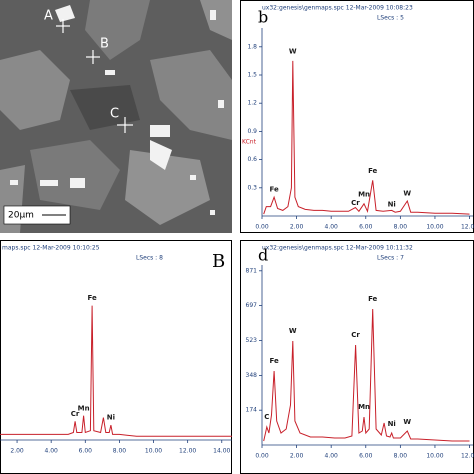 This screenshot has height=474, width=474. I want to click on y-tick-label: 348, so click(252, 375).